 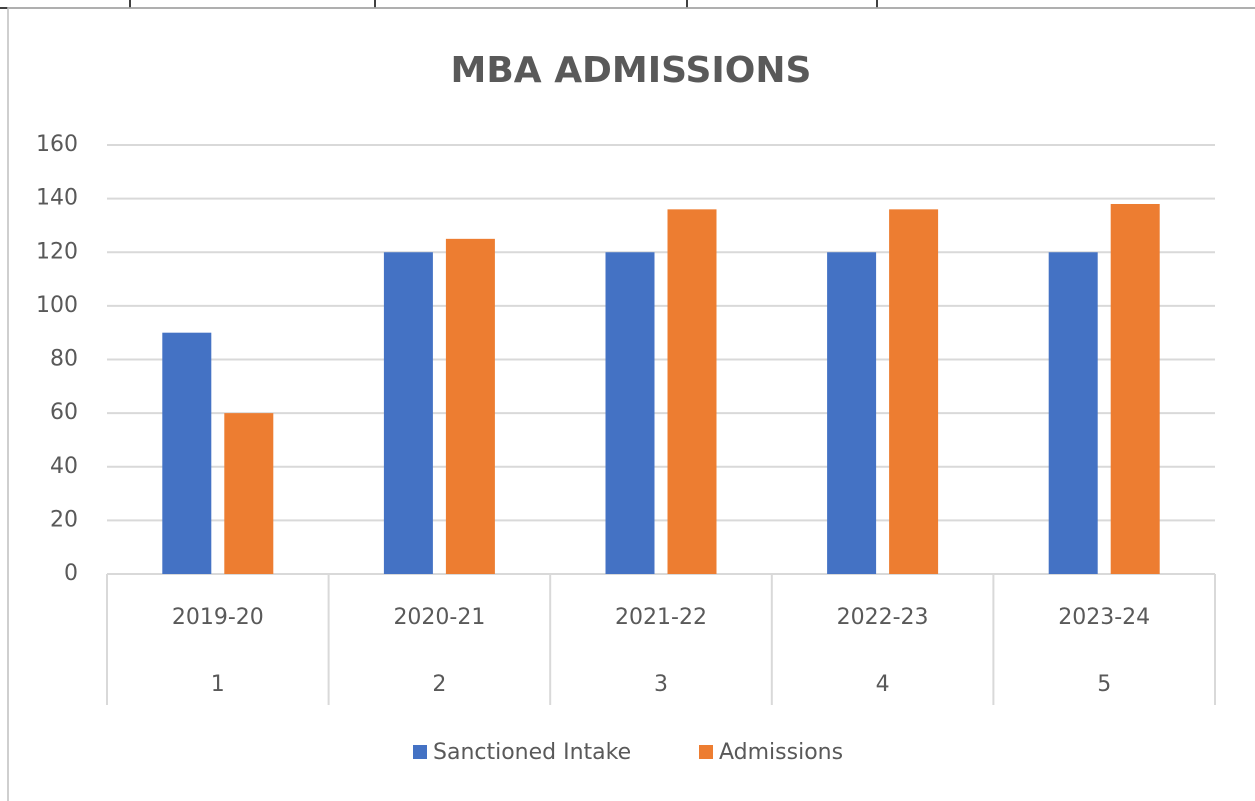 What do you see at coordinates (57, 144) in the screenshot?
I see `y-tick-label: 160` at bounding box center [57, 144].